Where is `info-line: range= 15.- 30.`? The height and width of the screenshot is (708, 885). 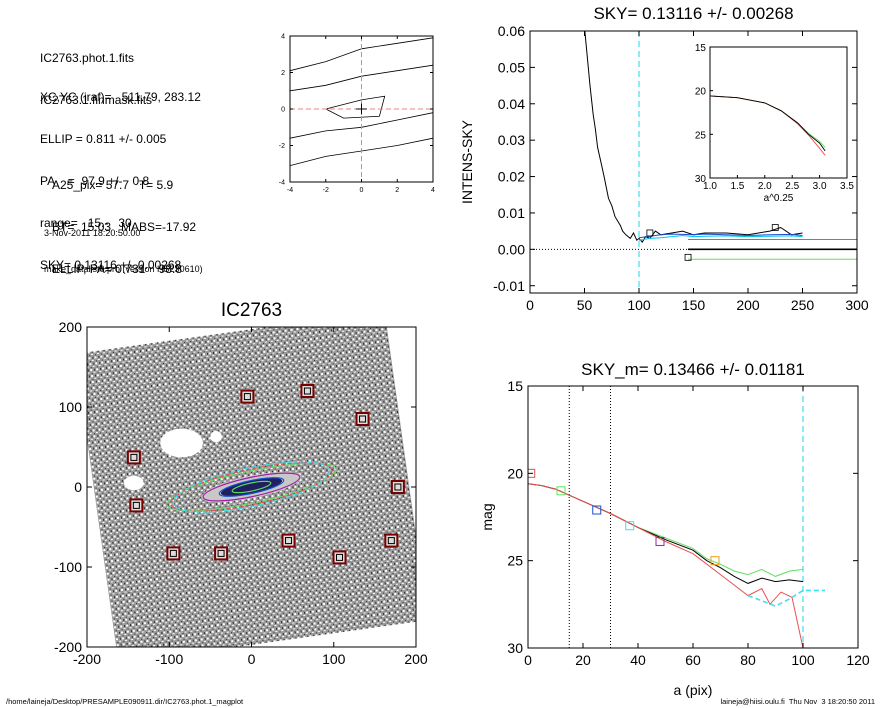 info-line: range= 15.- 30. is located at coordinates (88, 223).